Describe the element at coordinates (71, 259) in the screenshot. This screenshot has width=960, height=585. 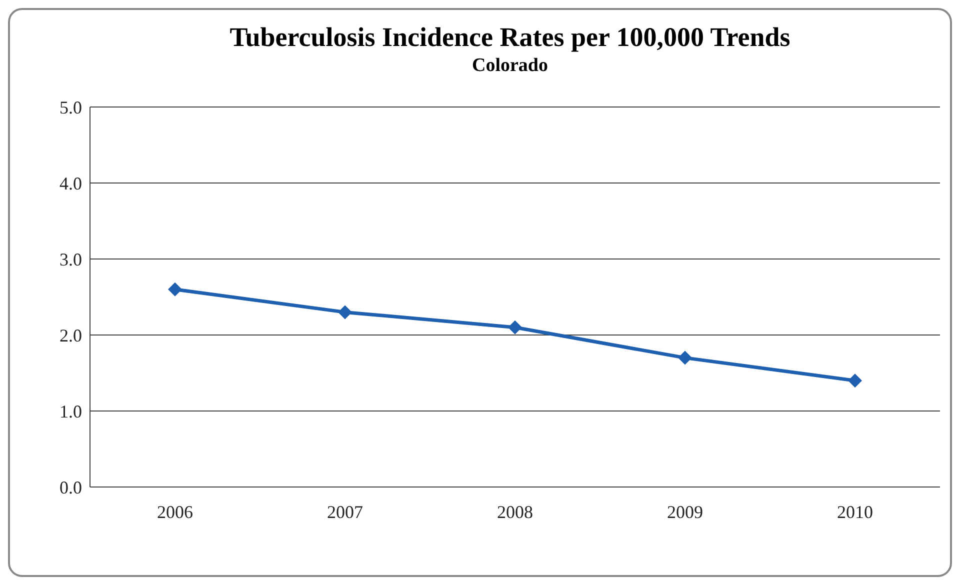
I see `y-tick-label: 3.0` at that location.